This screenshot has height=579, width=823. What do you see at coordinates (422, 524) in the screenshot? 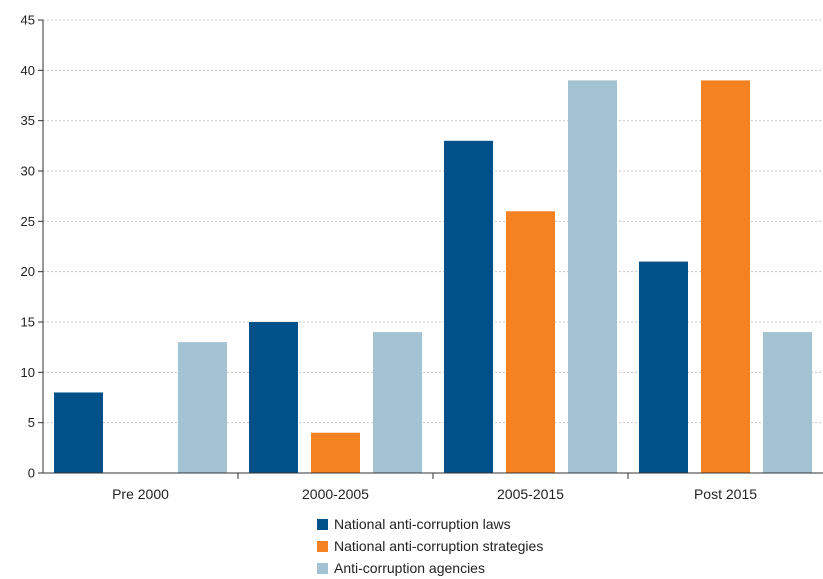
I see `legend-label-1: National anti-corruption laws` at bounding box center [422, 524].